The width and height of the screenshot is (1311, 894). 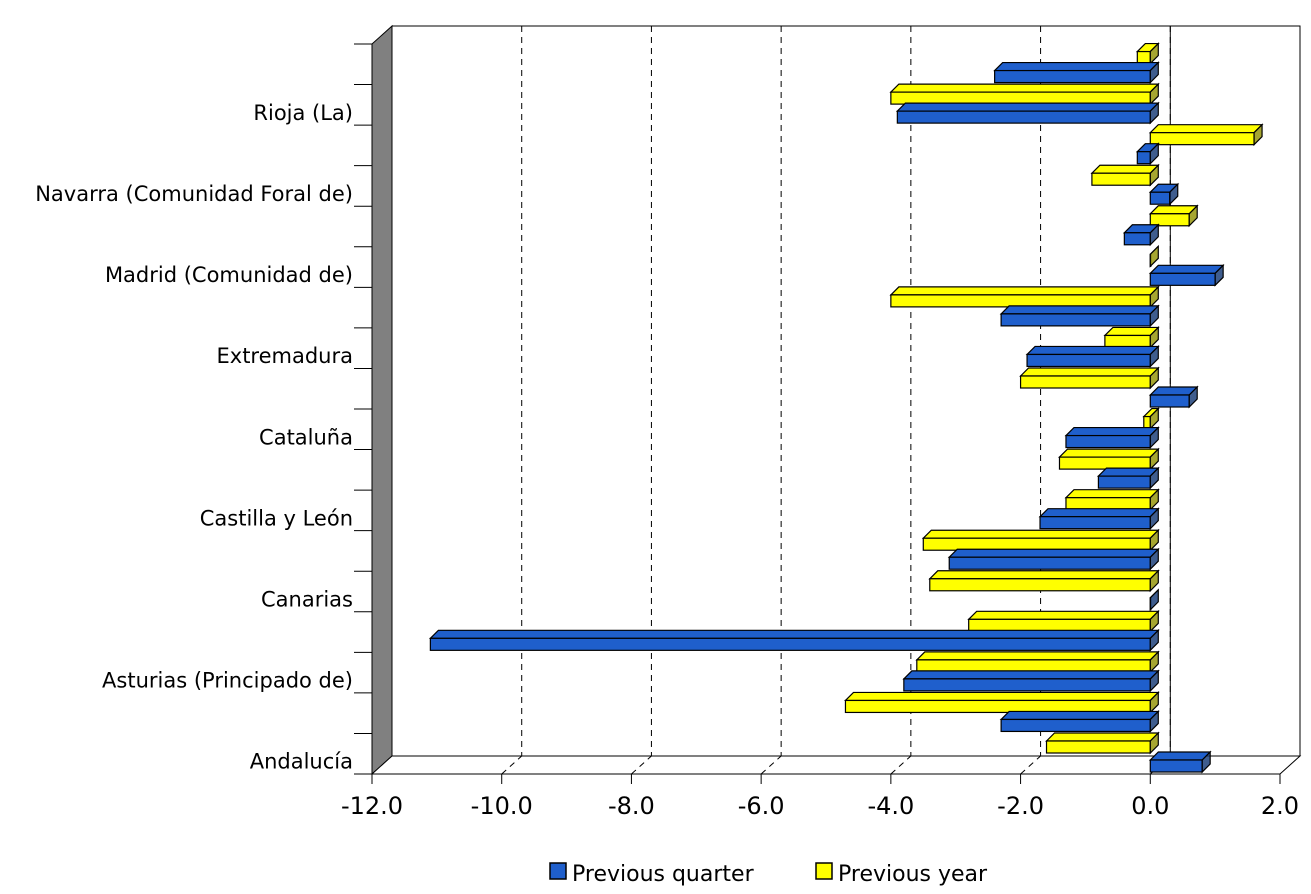 What do you see at coordinates (836, 765) in the screenshot?
I see `floor` at bounding box center [836, 765].